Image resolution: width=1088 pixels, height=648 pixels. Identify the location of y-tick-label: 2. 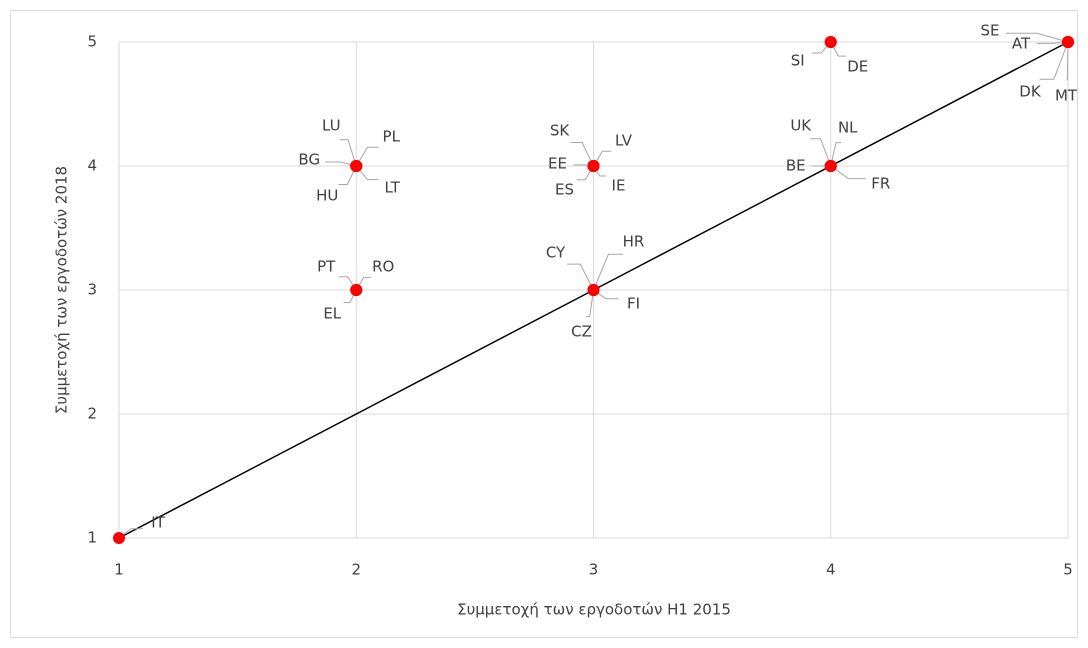
(92, 414).